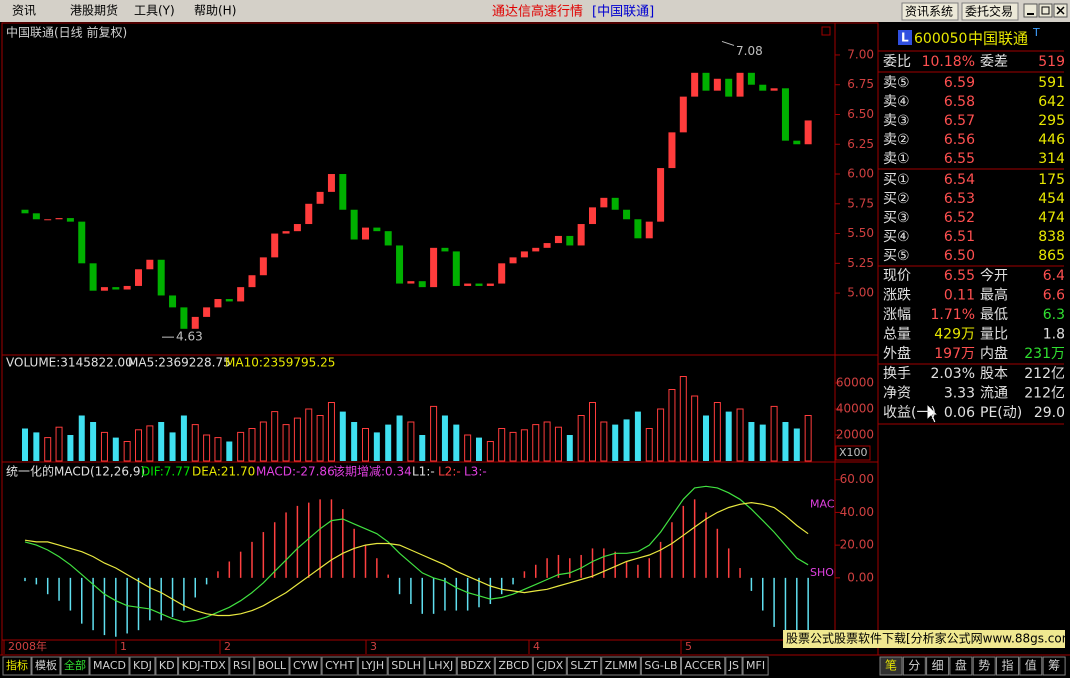 The height and width of the screenshot is (678, 1070). I want to click on tab-label: KDJ-TDX, so click(204, 665).